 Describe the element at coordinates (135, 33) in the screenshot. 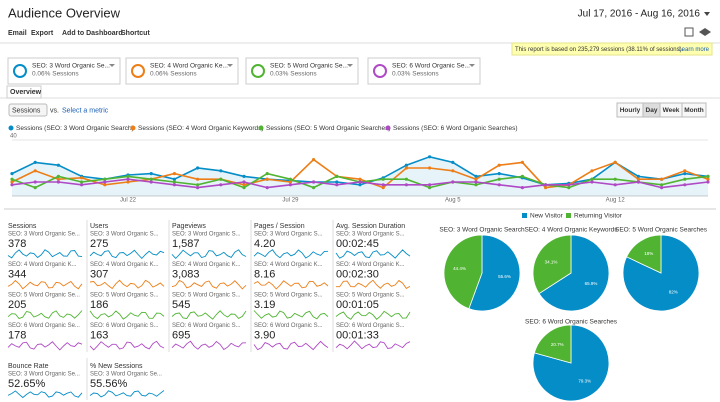

I see `toolbar-button: Shortcut` at that location.